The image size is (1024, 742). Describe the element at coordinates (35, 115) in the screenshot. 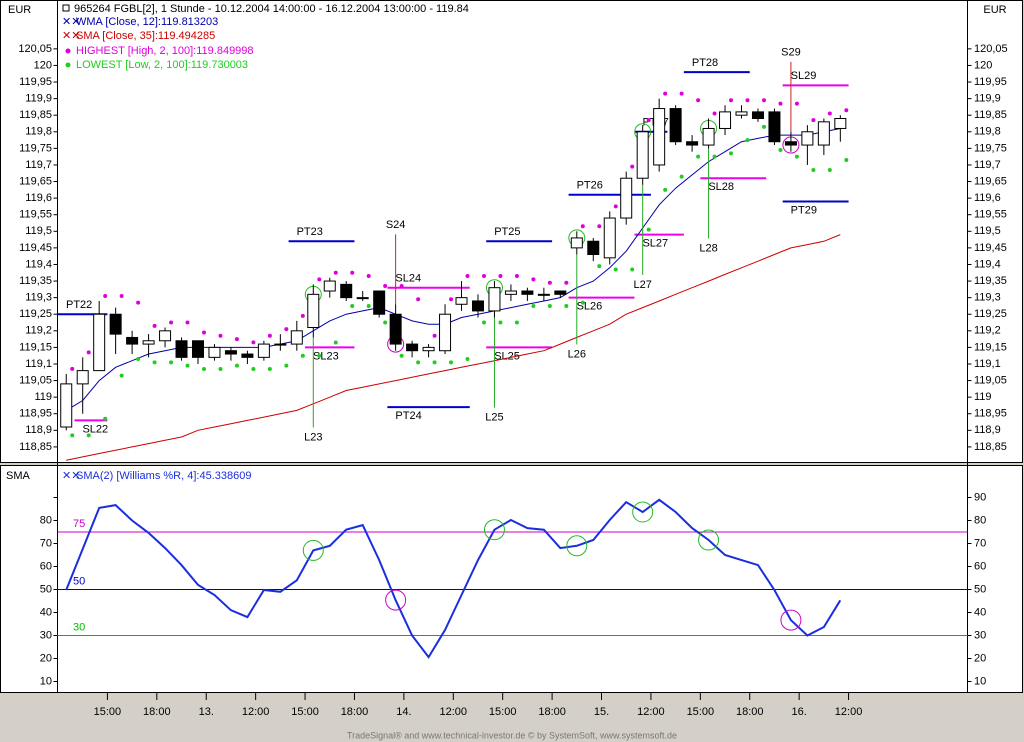

I see `y-tick-label: 119,85` at that location.